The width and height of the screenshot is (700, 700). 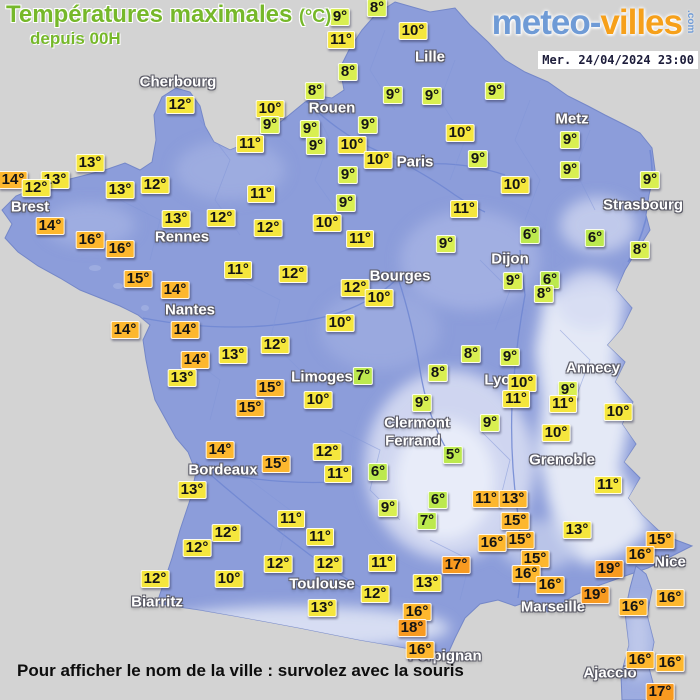 I want to click on temp-label: 5°, so click(x=453, y=455).